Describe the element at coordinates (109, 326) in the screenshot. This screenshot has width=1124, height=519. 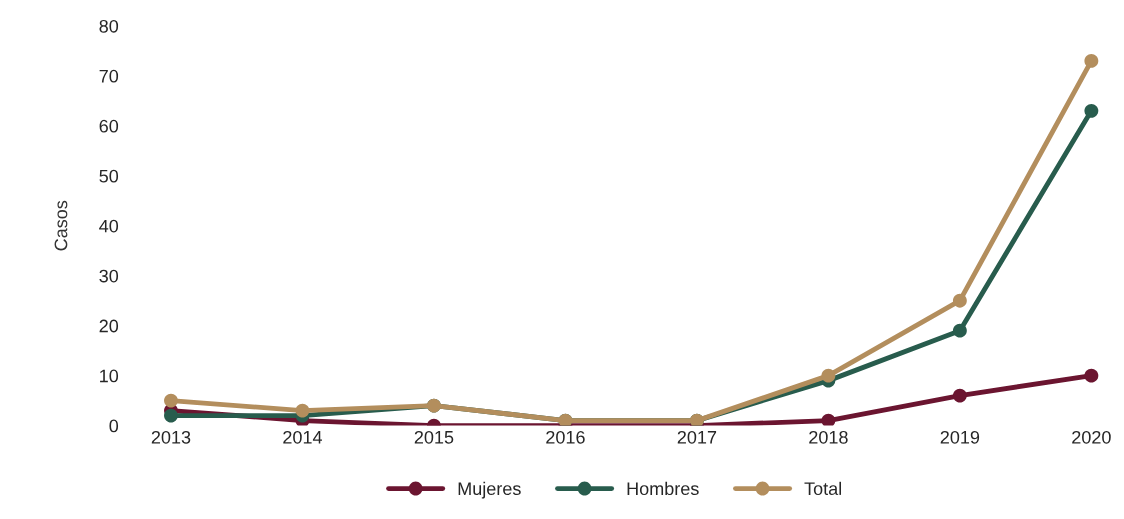
I see `y-tick-label: 20` at that location.